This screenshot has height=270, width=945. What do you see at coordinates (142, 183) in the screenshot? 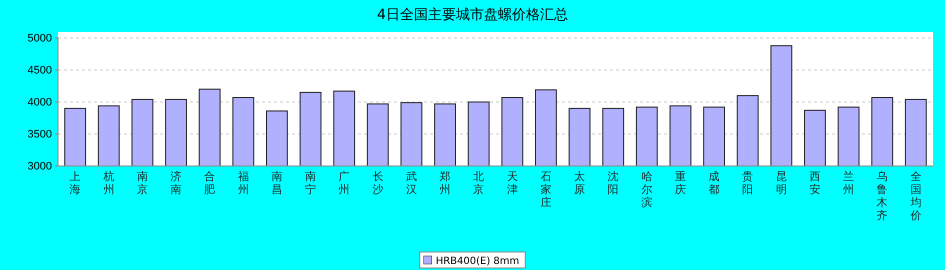
I see `x-tick-label: 南京` at bounding box center [142, 183].